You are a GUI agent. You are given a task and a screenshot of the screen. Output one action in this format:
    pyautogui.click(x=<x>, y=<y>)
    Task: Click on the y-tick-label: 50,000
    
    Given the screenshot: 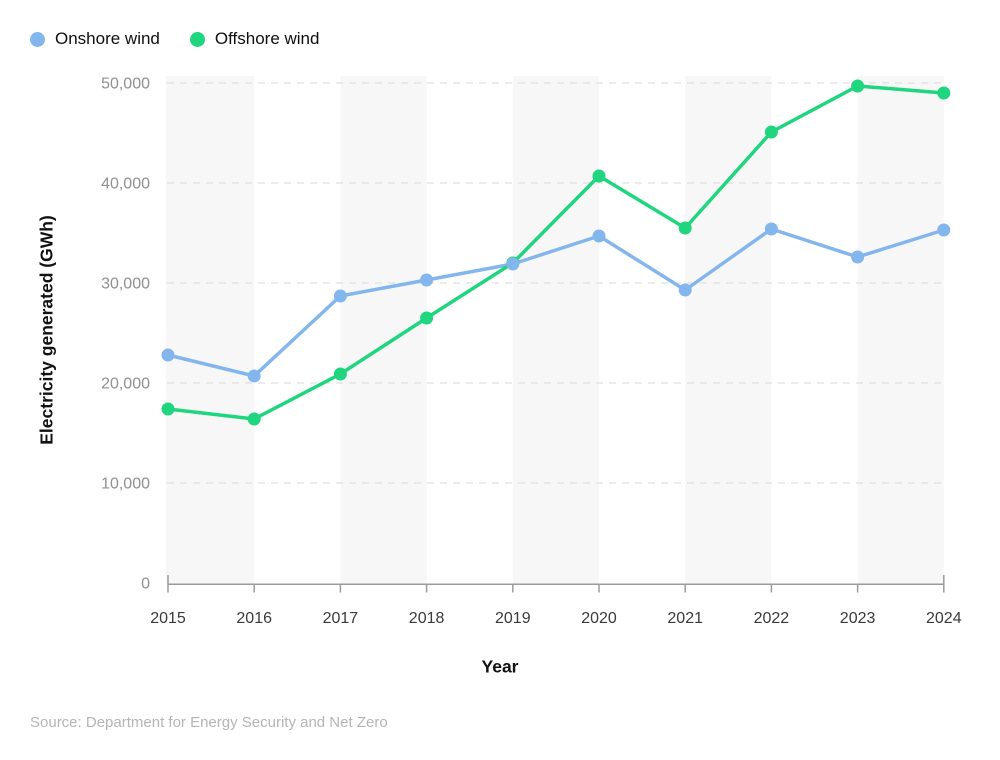 What is the action you would take?
    pyautogui.click(x=125, y=84)
    